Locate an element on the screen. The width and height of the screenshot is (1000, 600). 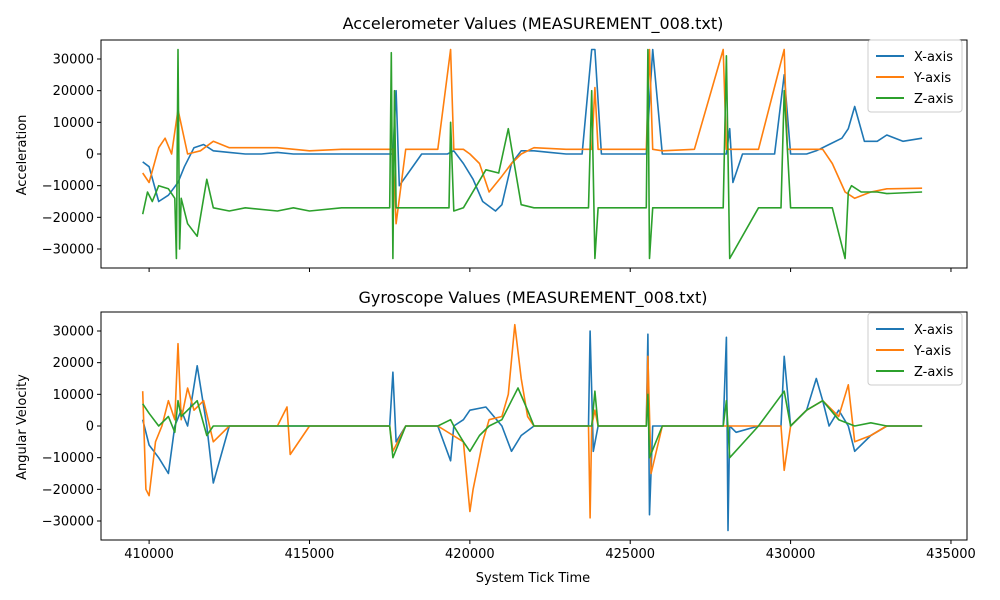
accelerometer-y-tick-label: −30000 is located at coordinates (68, 250).